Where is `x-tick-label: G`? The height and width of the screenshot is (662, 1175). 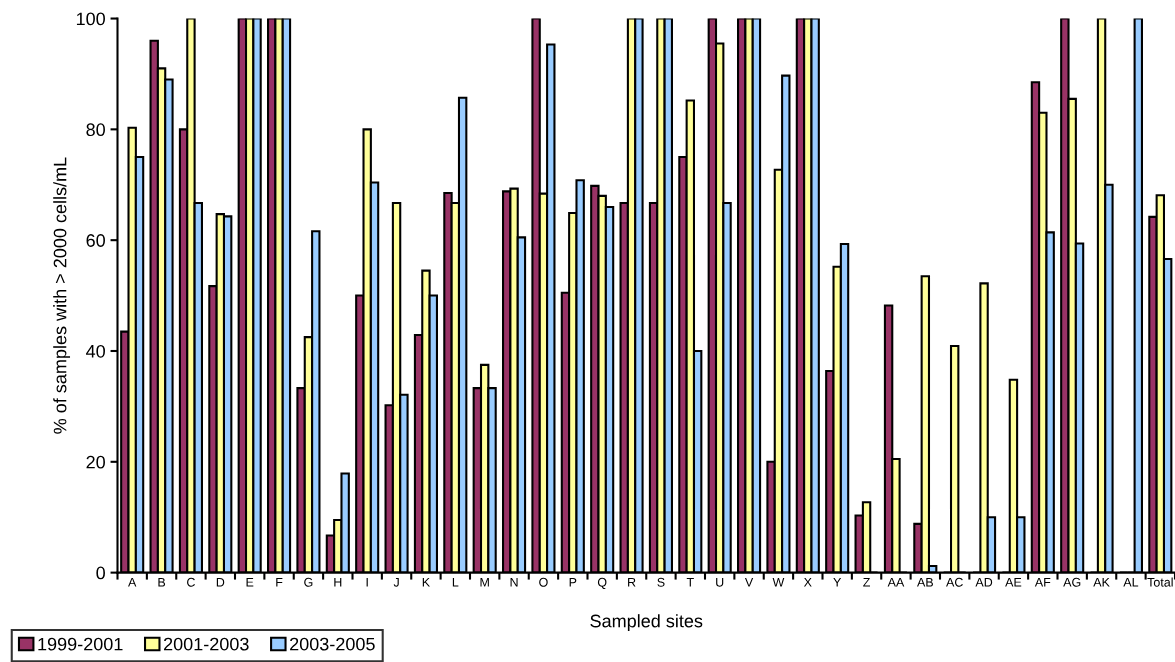 x-tick-label: G is located at coordinates (308, 582).